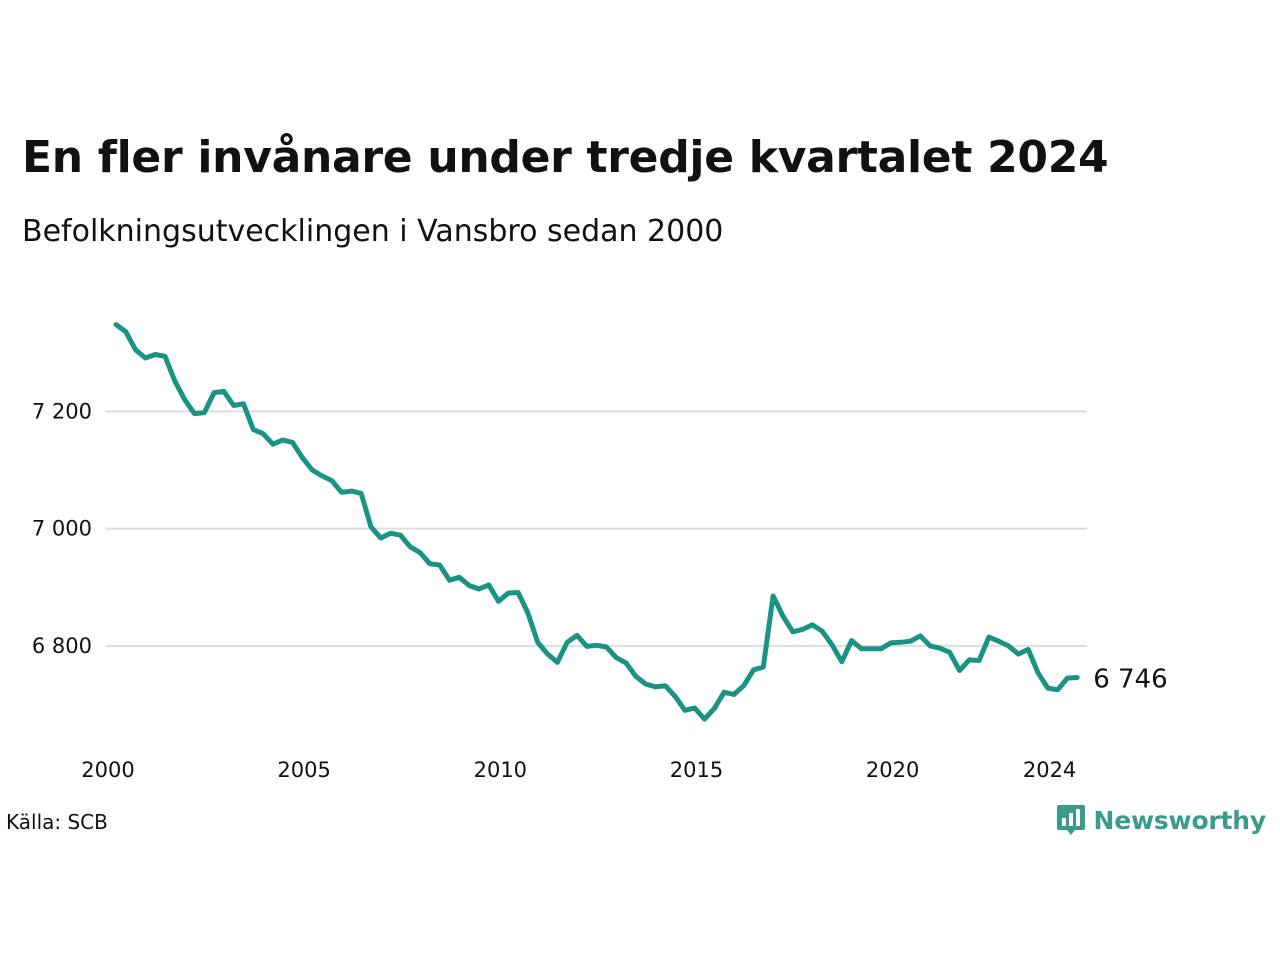  Describe the element at coordinates (1180, 820) in the screenshot. I see `brand-name: Newsworthy` at that location.